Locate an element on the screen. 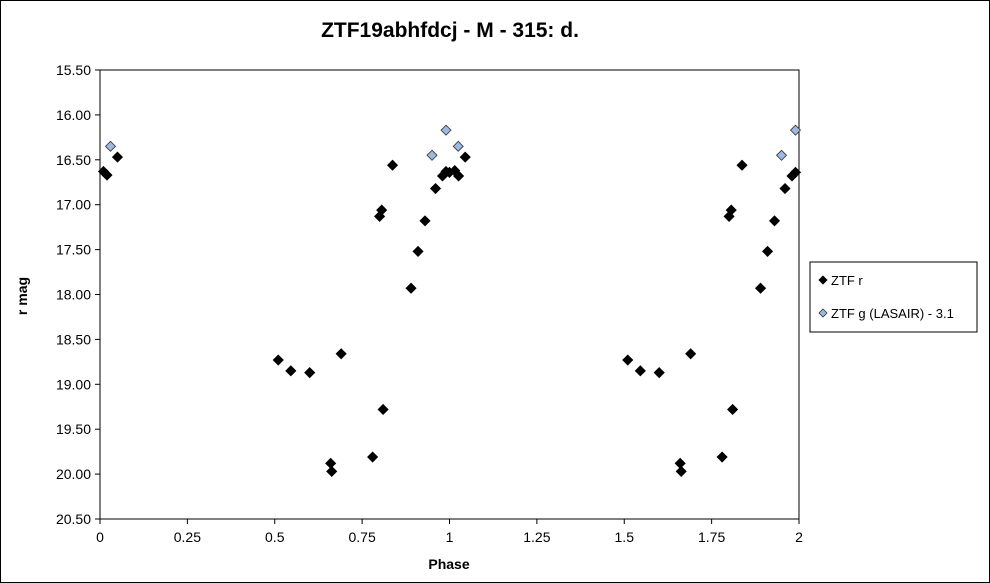  x-tick-label: 1.75 is located at coordinates (711, 537).